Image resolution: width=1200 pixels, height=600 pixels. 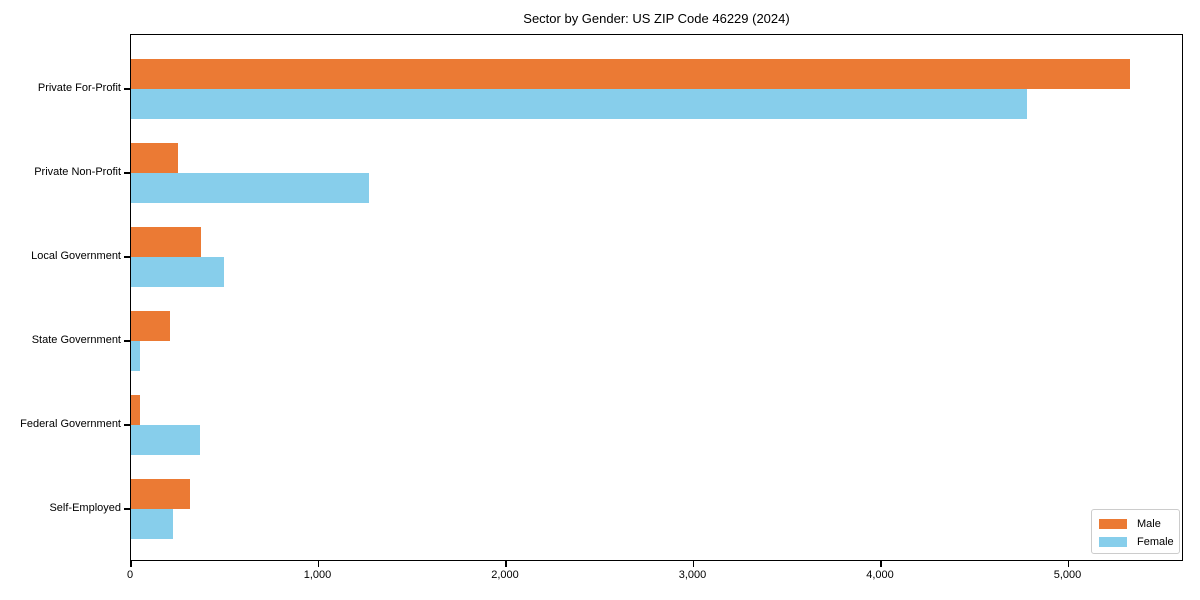 I want to click on xtick-label: 5,000, so click(x=1067, y=575).